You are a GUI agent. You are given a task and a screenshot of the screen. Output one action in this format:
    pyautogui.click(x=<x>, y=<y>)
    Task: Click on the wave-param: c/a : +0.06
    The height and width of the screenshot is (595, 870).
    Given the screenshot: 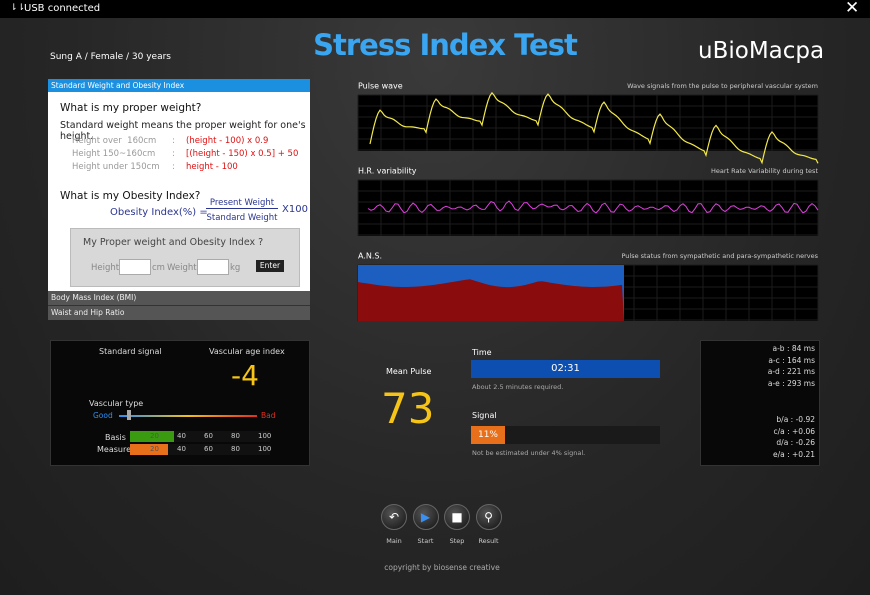 What is the action you would take?
    pyautogui.click(x=794, y=431)
    